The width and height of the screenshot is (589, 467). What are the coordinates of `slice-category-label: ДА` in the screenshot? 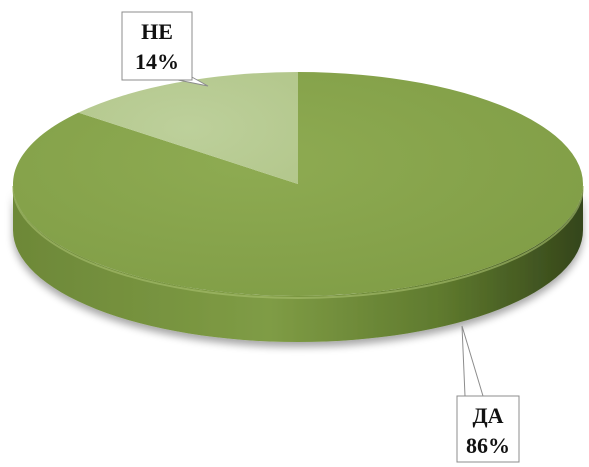 It's located at (487, 415).